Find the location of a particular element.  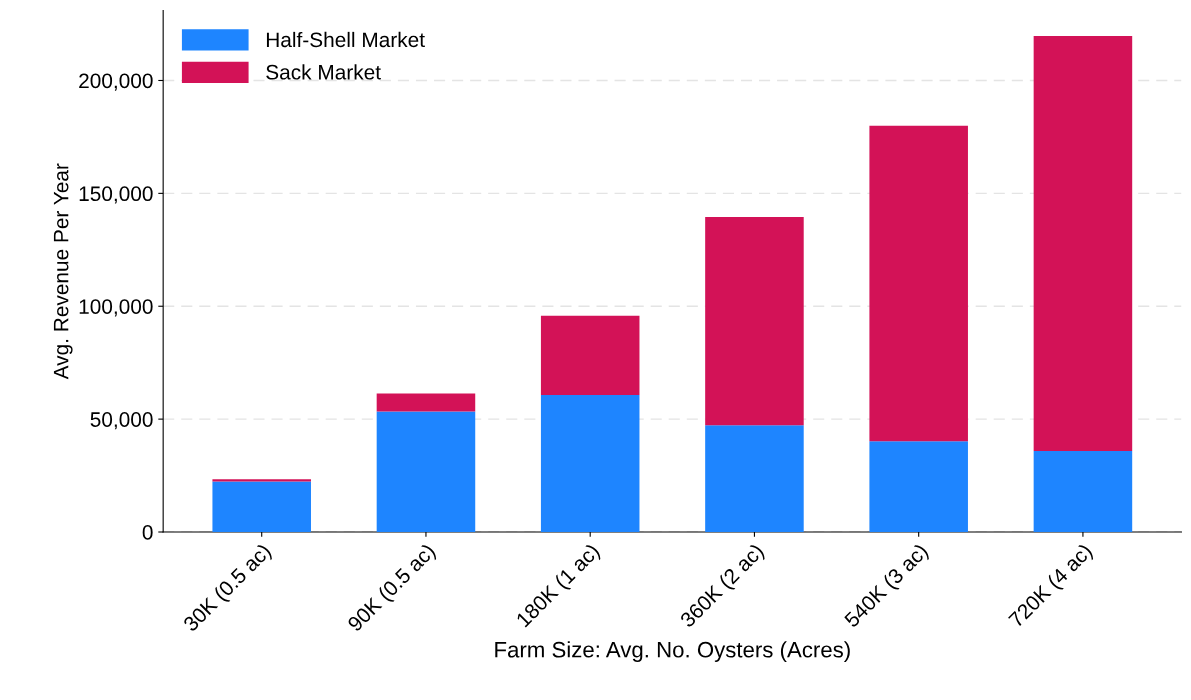

y-tick-label: 150,000 is located at coordinates (116, 195).